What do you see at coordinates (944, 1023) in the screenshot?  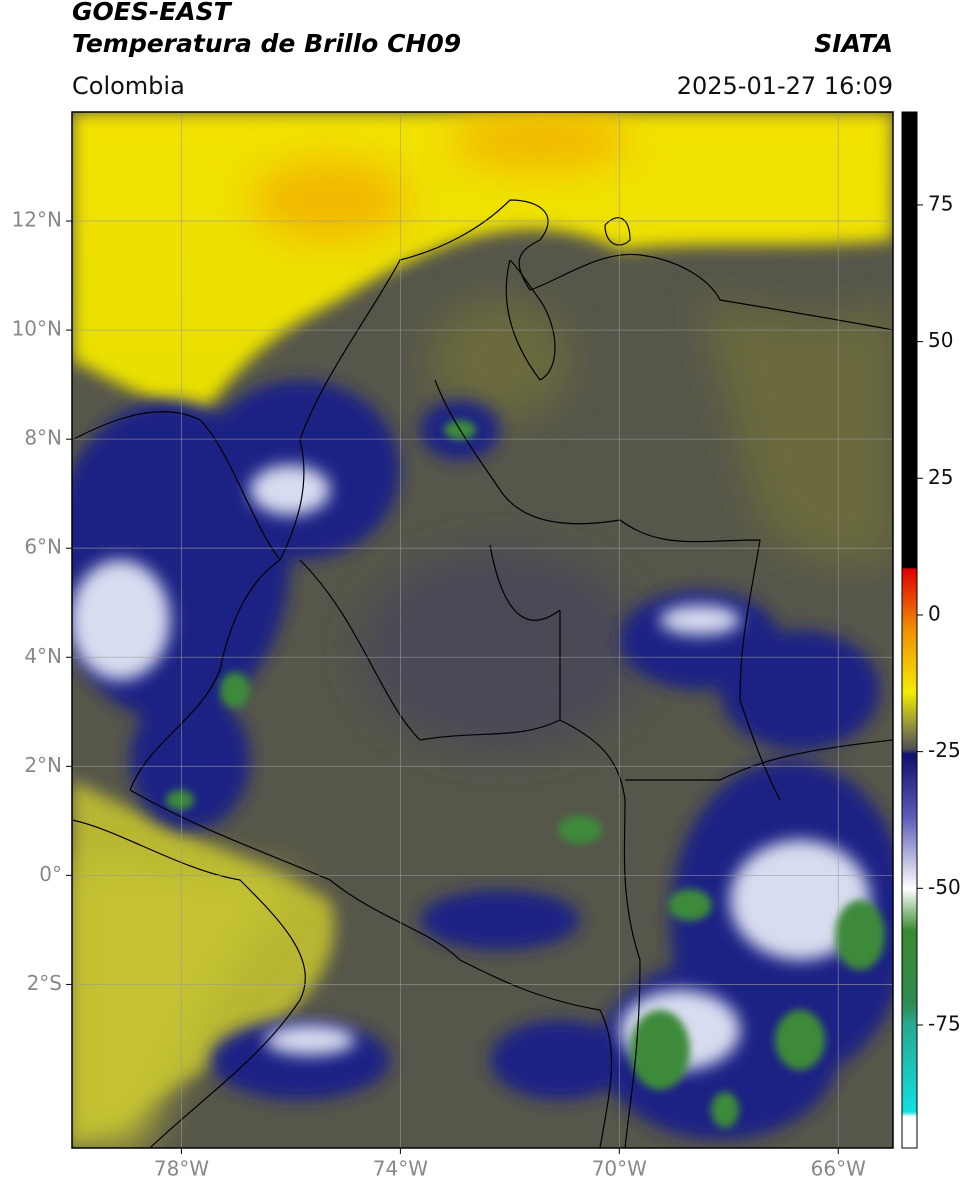 I see `colorbar-tick-label: -75` at bounding box center [944, 1023].